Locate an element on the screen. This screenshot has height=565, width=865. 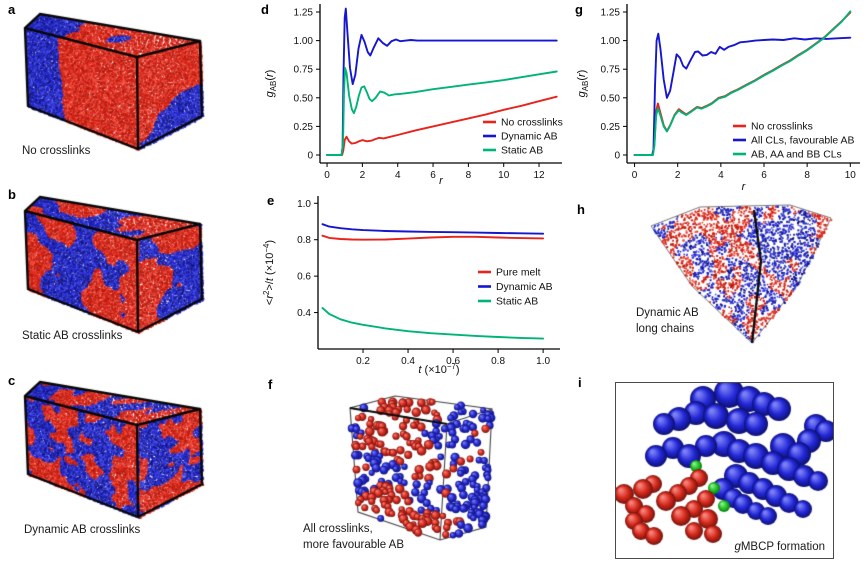
panel-letter-d: d is located at coordinates (265, 9).